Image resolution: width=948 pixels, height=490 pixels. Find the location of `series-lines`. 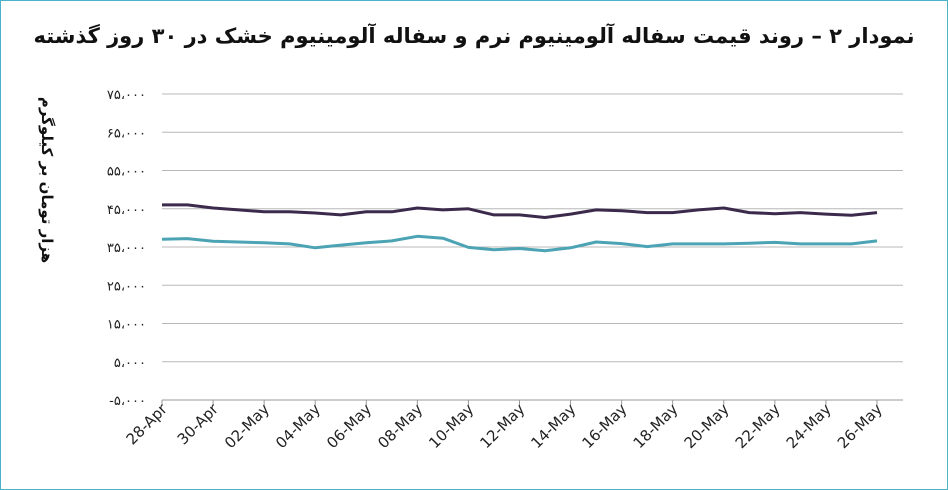

series-lines is located at coordinates (519, 228).